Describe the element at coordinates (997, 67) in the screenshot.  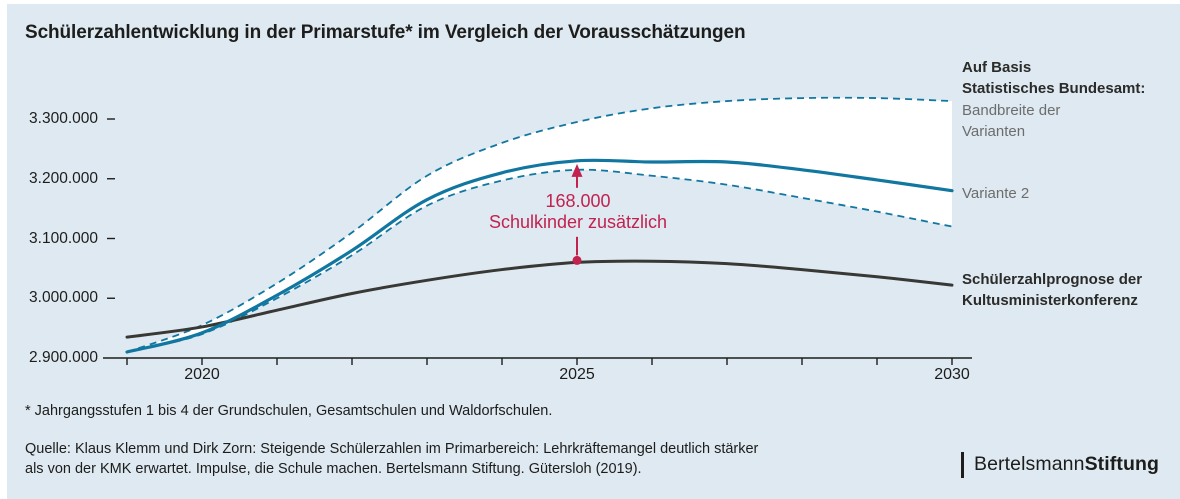
I see `legend-basis-line1: Auf Basis` at that location.